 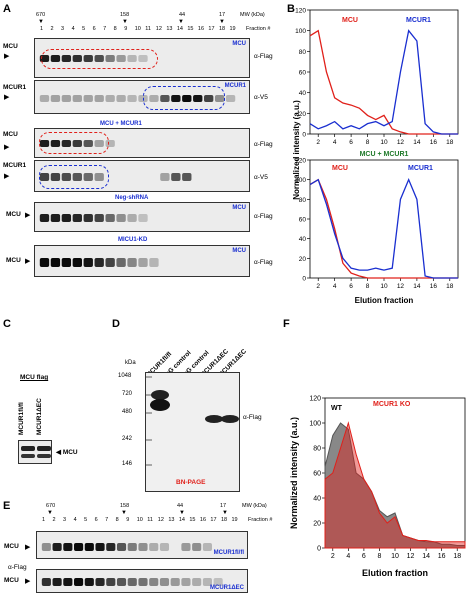 I want to click on x-tick-label: 18, so click(x=457, y=556).